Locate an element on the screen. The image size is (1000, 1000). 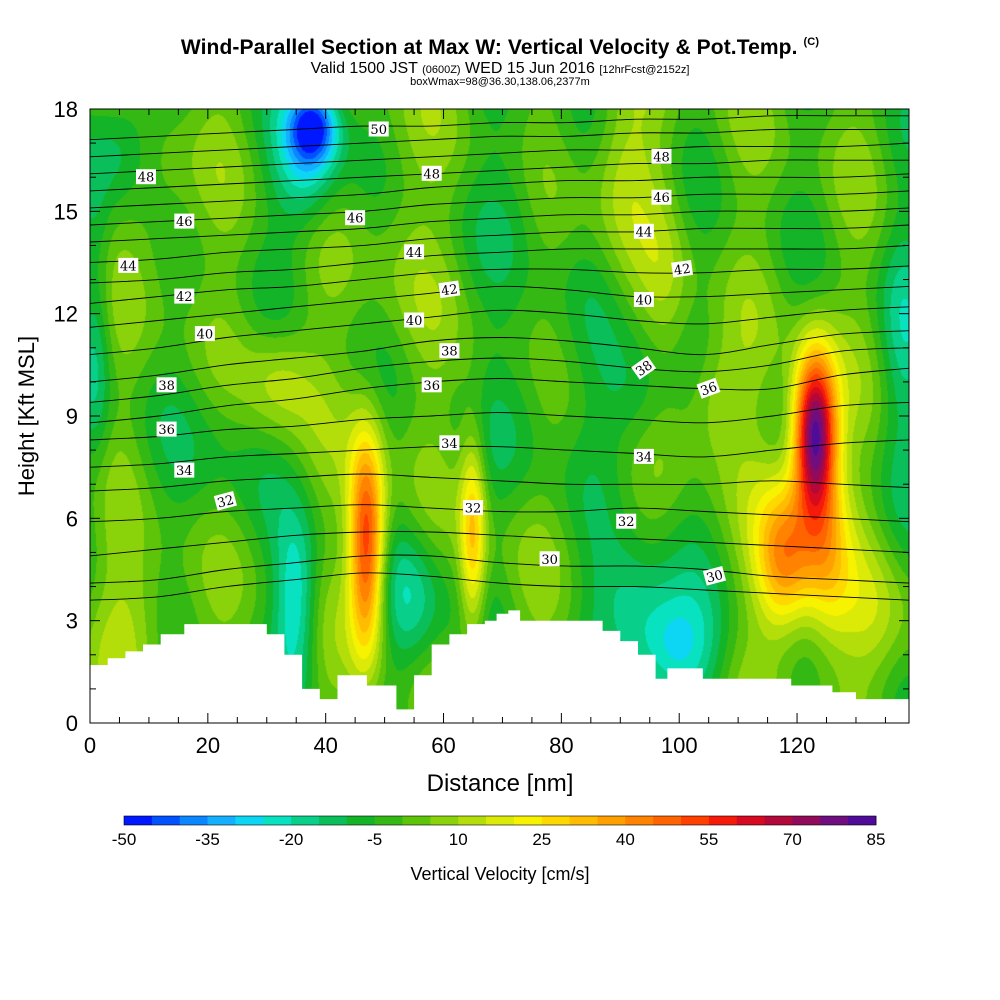
contour-label-text: 46 is located at coordinates (184, 222).